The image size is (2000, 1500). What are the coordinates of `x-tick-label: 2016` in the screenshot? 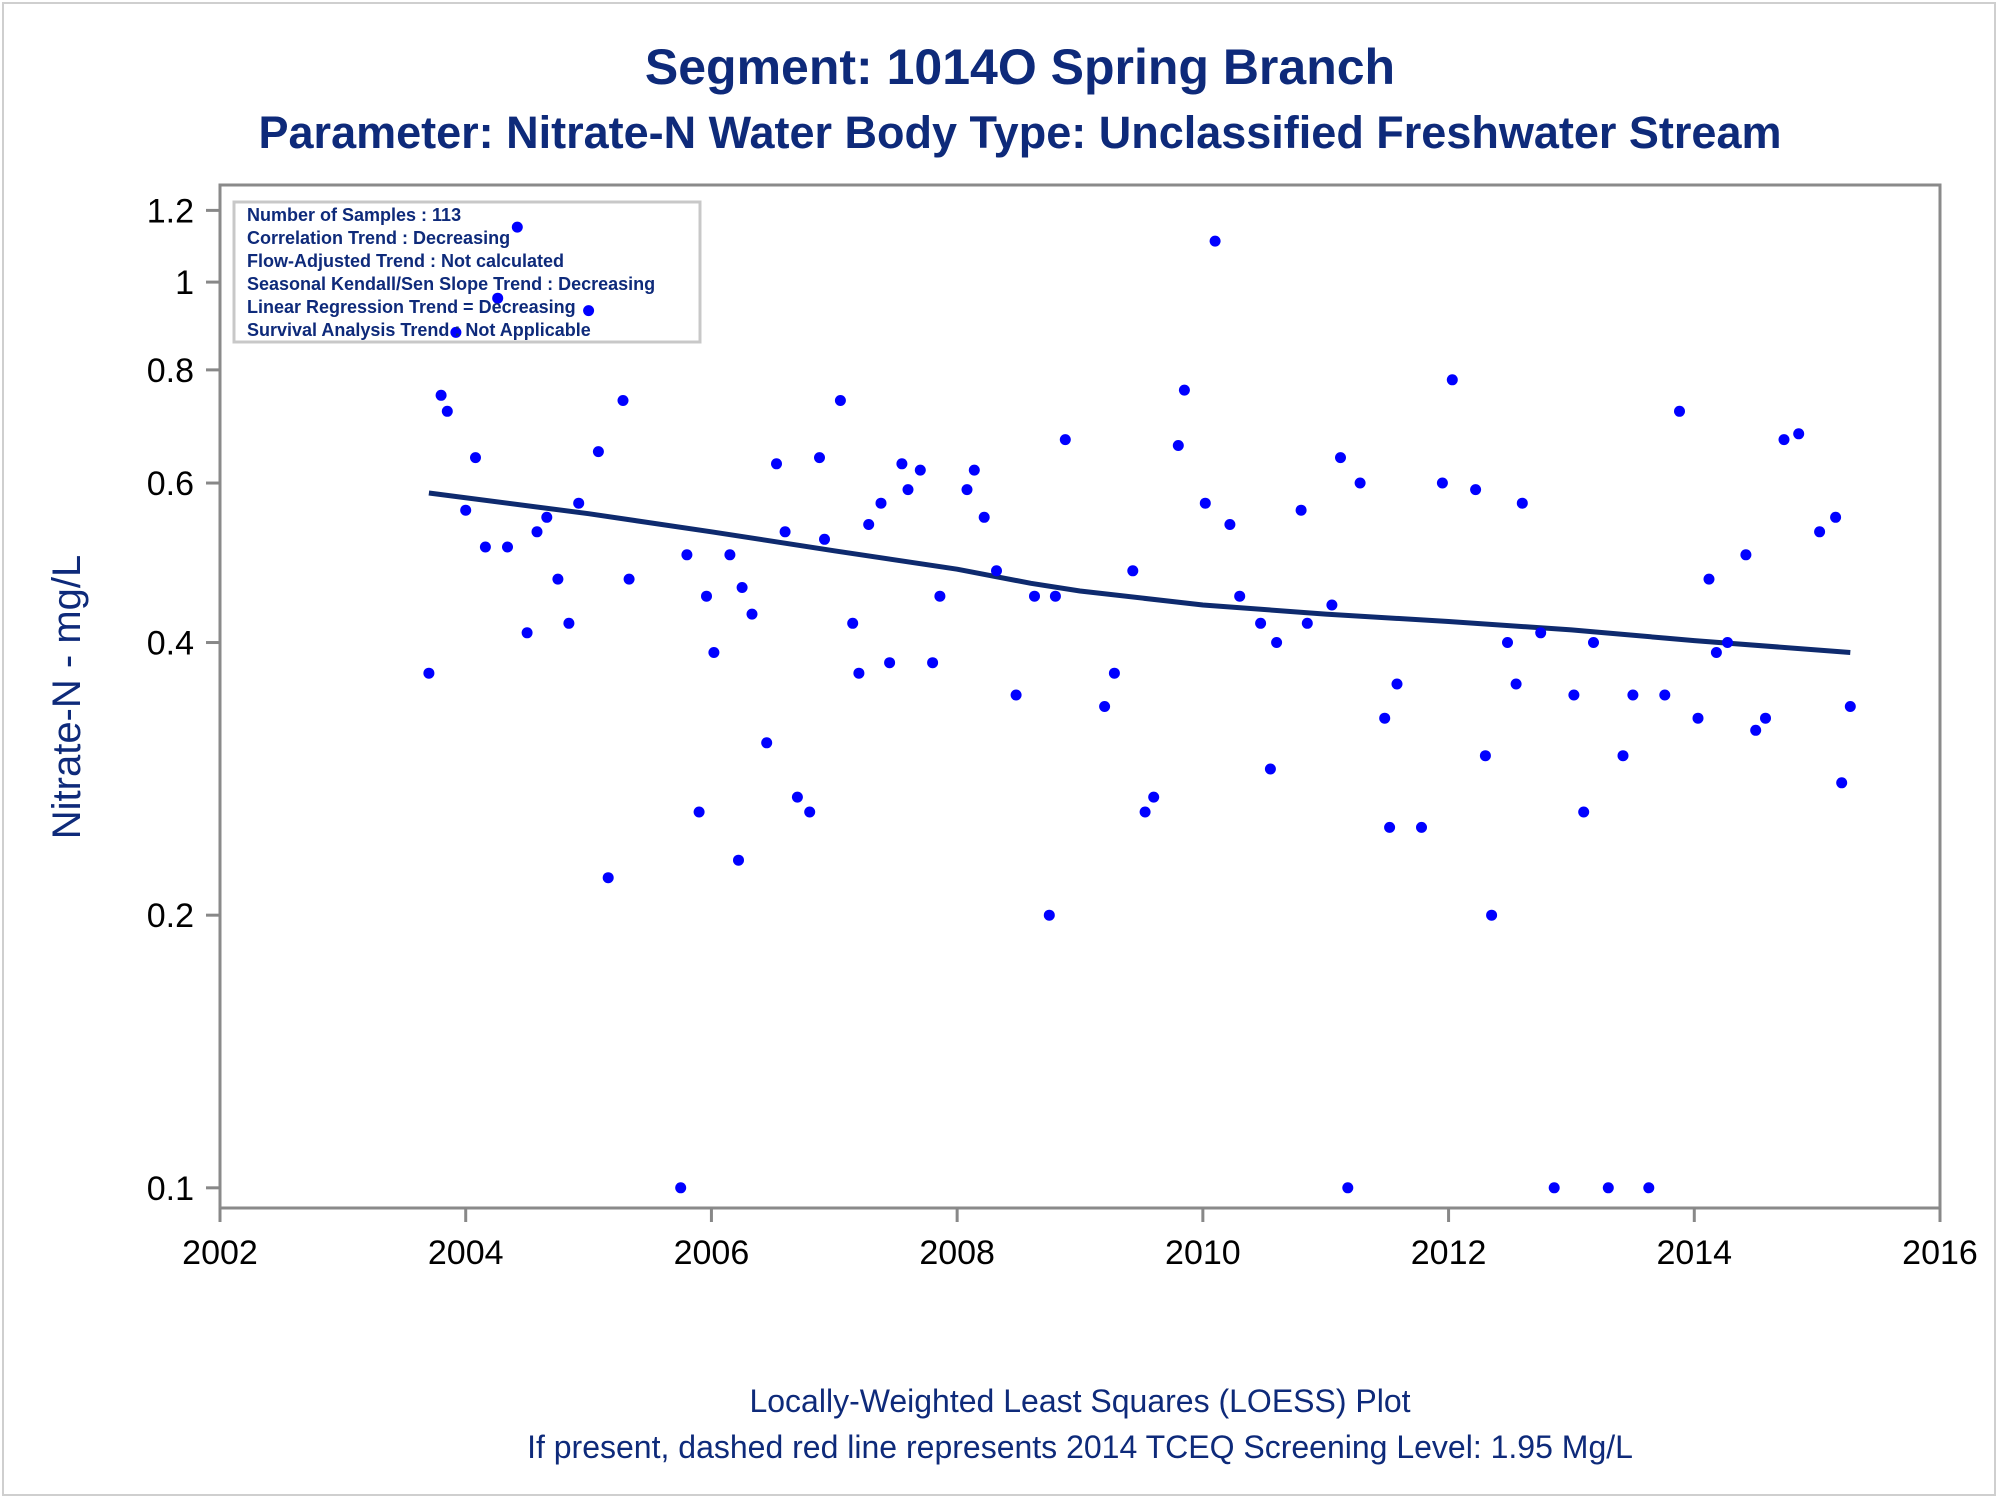 It's located at (1940, 1253).